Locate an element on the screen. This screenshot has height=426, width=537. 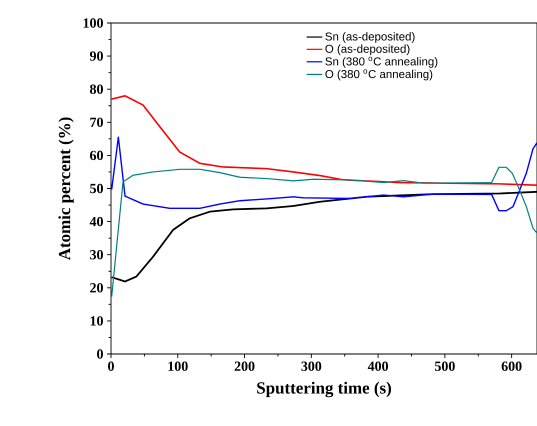
x-tick-label: 300 is located at coordinates (311, 366).